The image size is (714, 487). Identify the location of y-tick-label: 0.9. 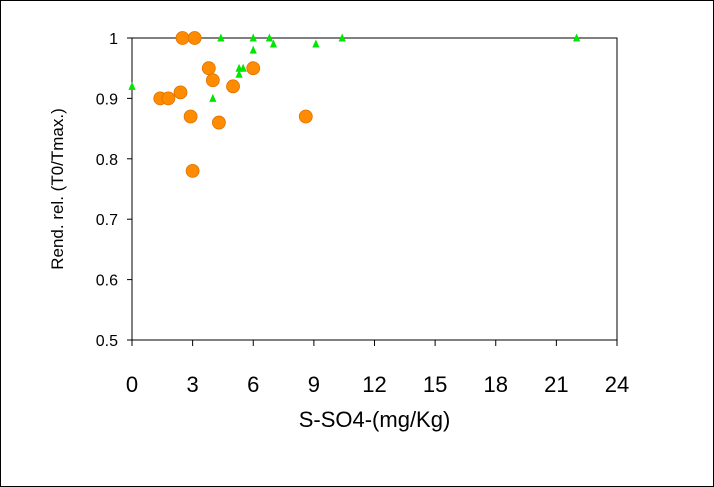
(107, 99).